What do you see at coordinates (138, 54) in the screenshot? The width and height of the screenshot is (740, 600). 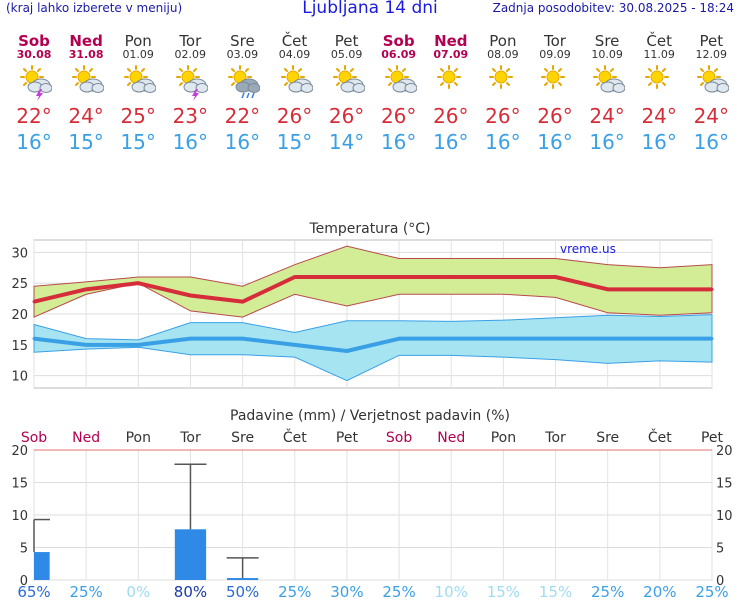 I see `day-date: 01.09` at bounding box center [138, 54].